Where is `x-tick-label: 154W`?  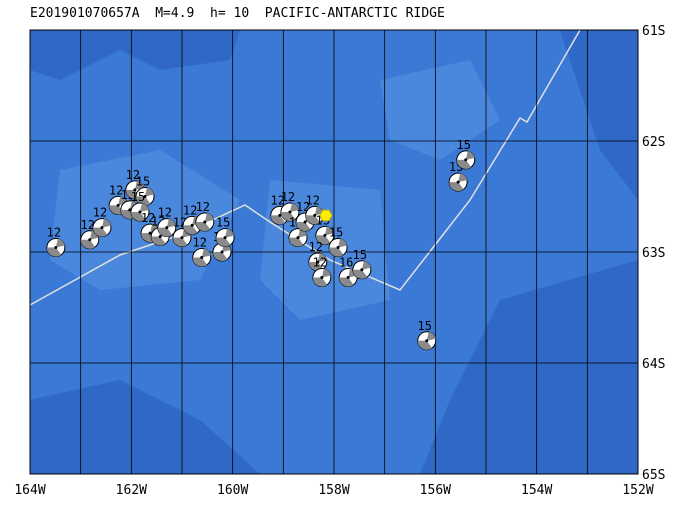
x-tick-label: 154W is located at coordinates (536, 490).